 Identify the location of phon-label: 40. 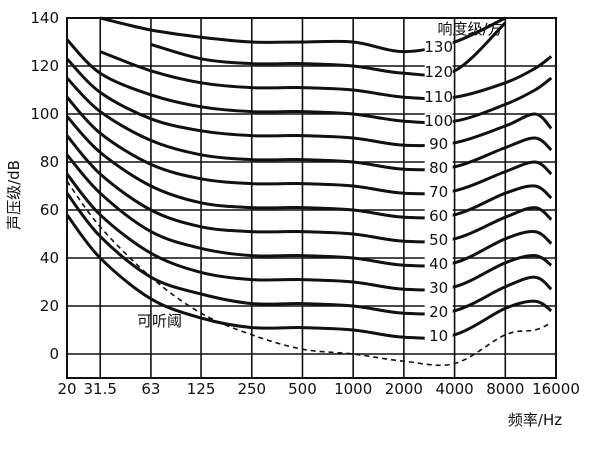
(438, 264).